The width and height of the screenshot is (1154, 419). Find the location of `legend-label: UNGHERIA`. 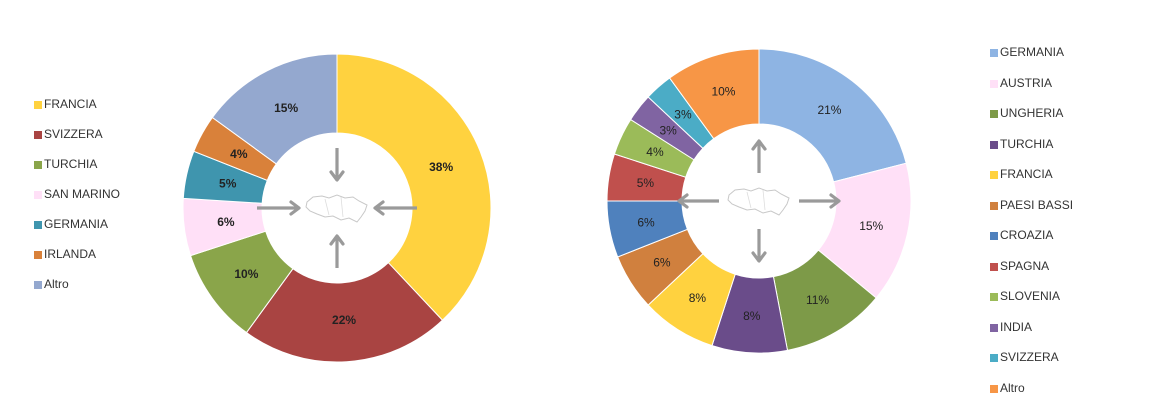

legend-label: UNGHERIA is located at coordinates (1032, 113).